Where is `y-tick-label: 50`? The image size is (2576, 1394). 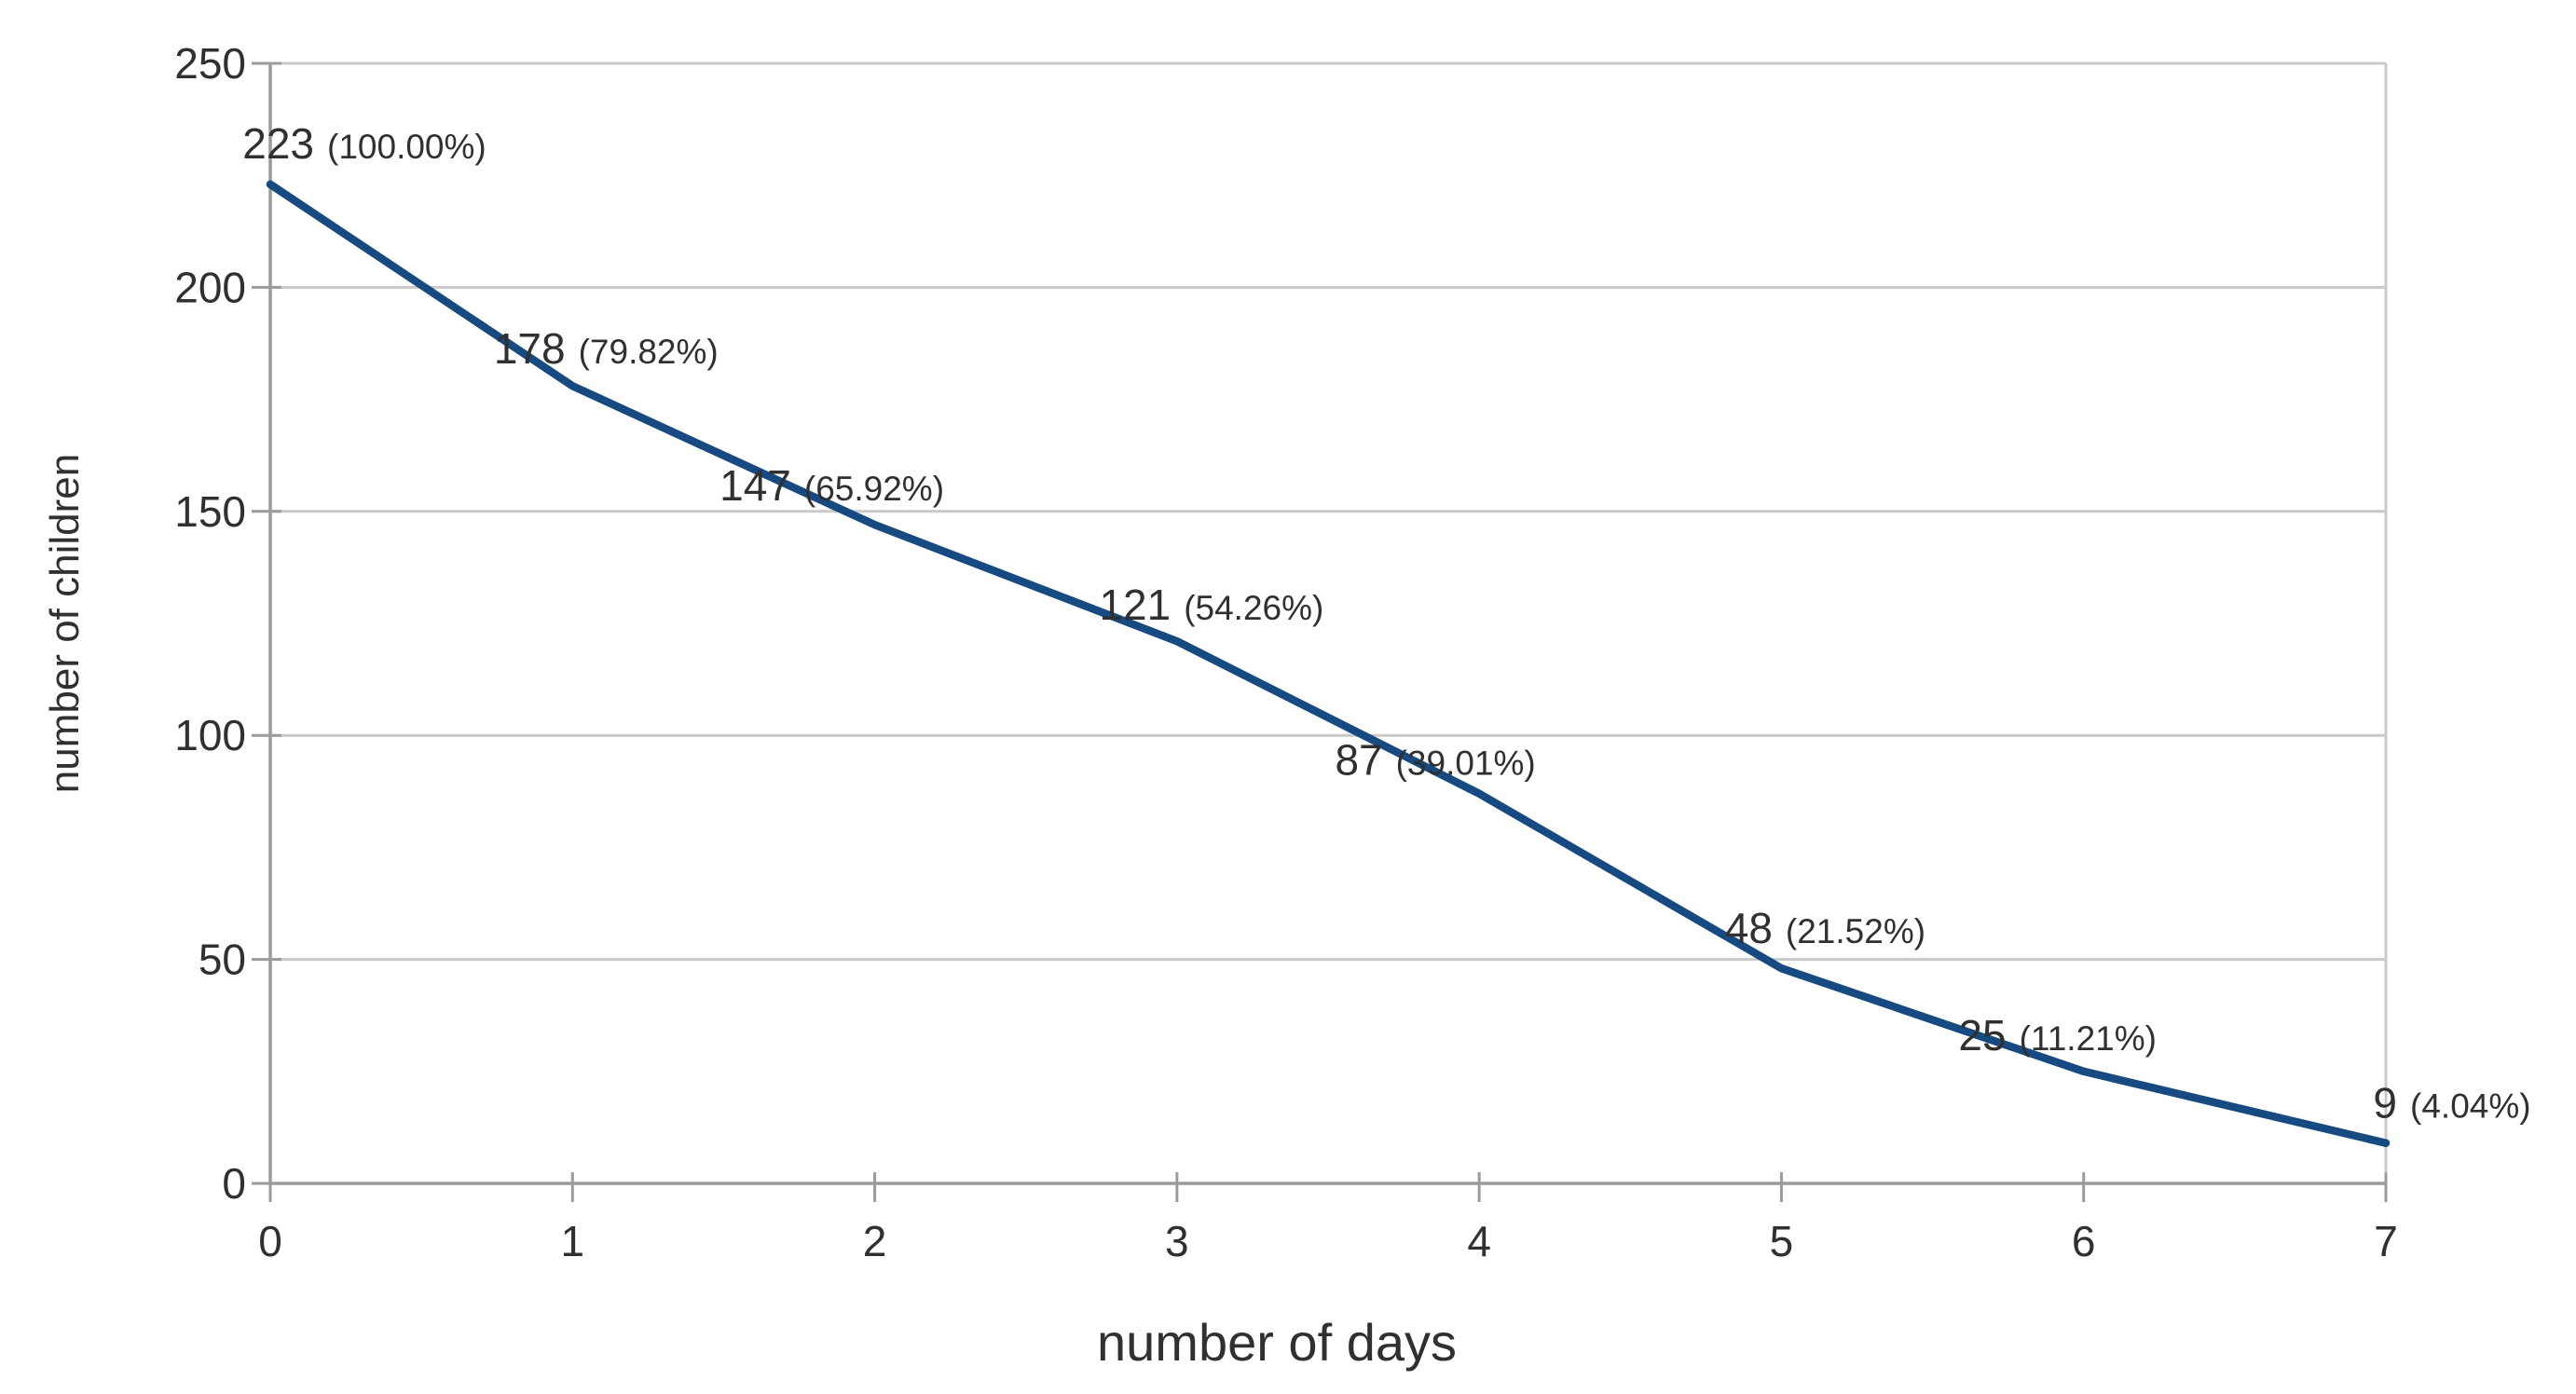
y-tick-label: 50 is located at coordinates (222, 960).